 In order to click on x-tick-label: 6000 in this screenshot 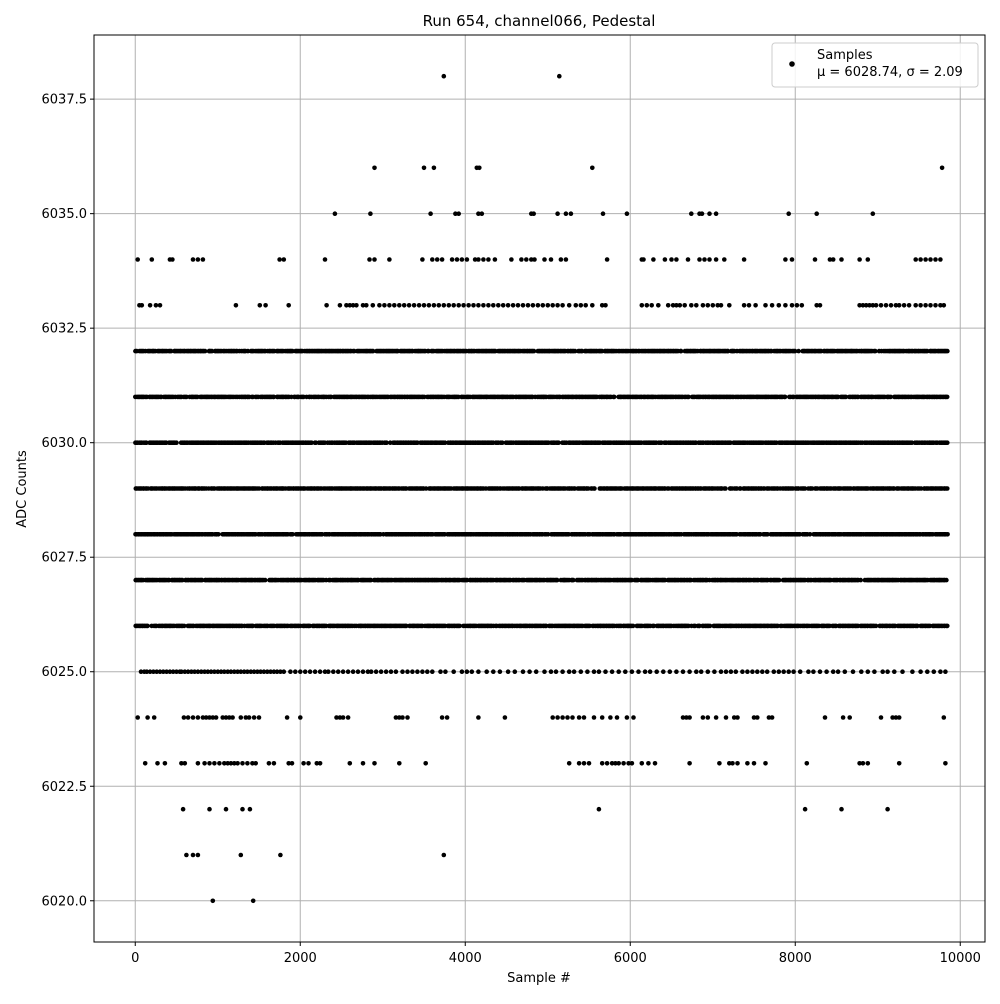, I will do `click(630, 958)`.